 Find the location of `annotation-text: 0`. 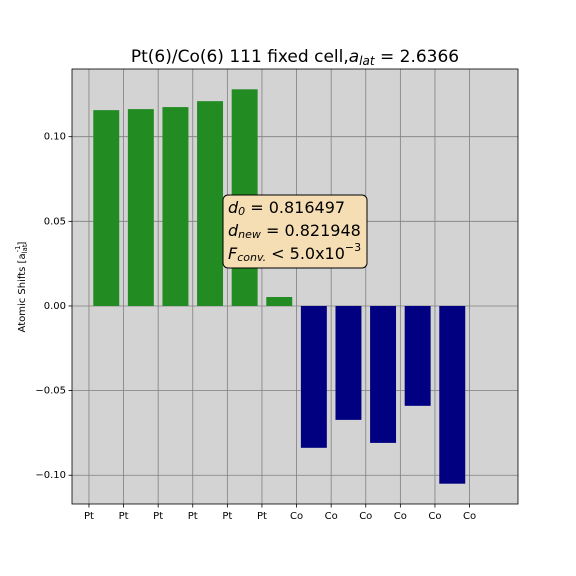

annotation-text: 0 is located at coordinates (241, 211).